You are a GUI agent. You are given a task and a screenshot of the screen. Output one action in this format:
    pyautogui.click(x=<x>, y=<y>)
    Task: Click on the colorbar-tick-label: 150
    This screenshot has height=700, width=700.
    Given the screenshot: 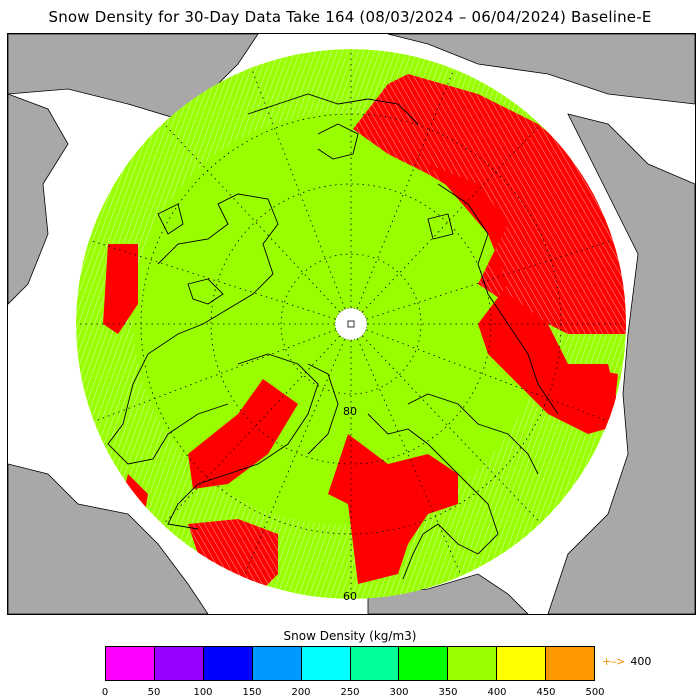 What is the action you would take?
    pyautogui.click(x=252, y=692)
    